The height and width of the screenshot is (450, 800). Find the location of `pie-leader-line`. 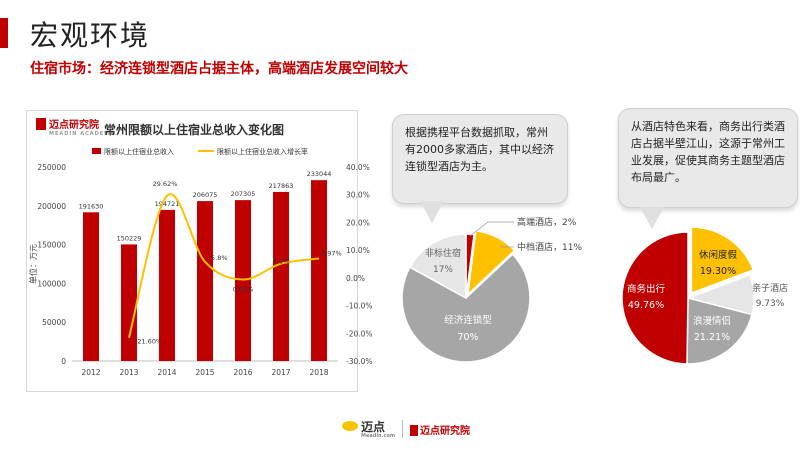

pie-leader-line is located at coordinates (491, 229).